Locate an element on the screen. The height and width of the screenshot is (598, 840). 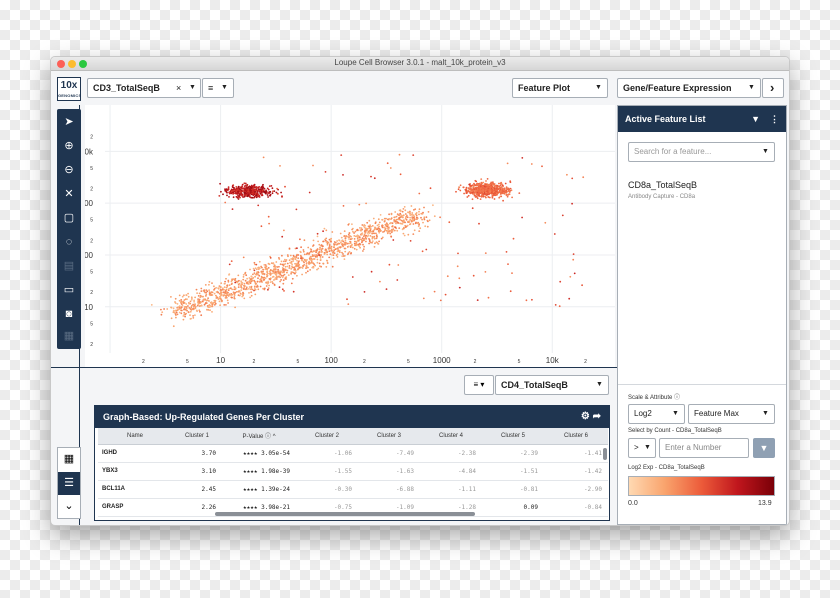
table-cell: -2.39 is located at coordinates (513, 453).